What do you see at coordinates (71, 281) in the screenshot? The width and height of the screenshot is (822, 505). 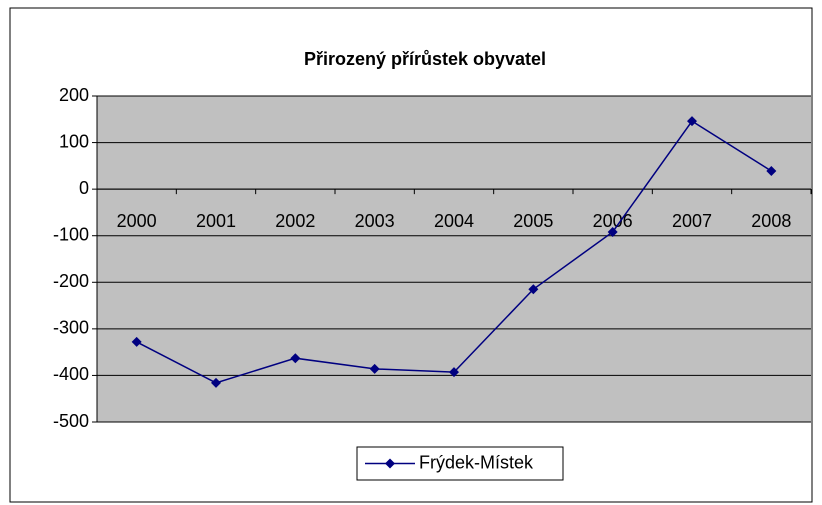 I see `y-tick-label: -200` at bounding box center [71, 281].